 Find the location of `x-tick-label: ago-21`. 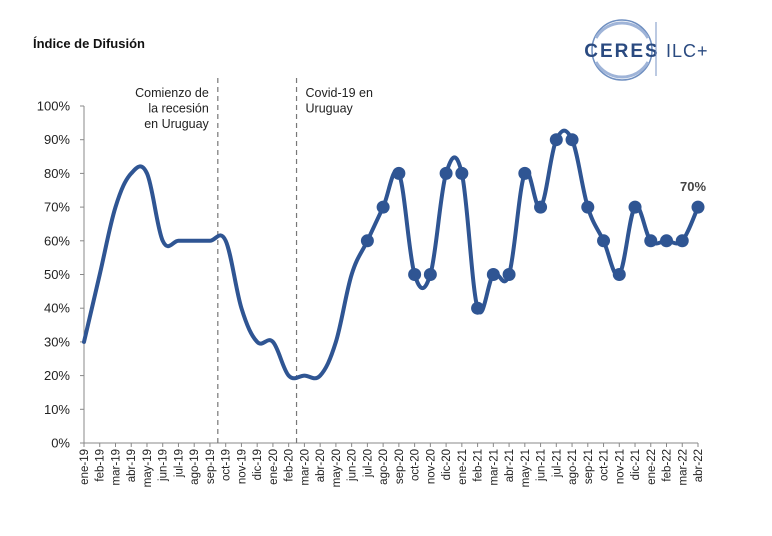

x-tick-label: ago-21 is located at coordinates (573, 467).